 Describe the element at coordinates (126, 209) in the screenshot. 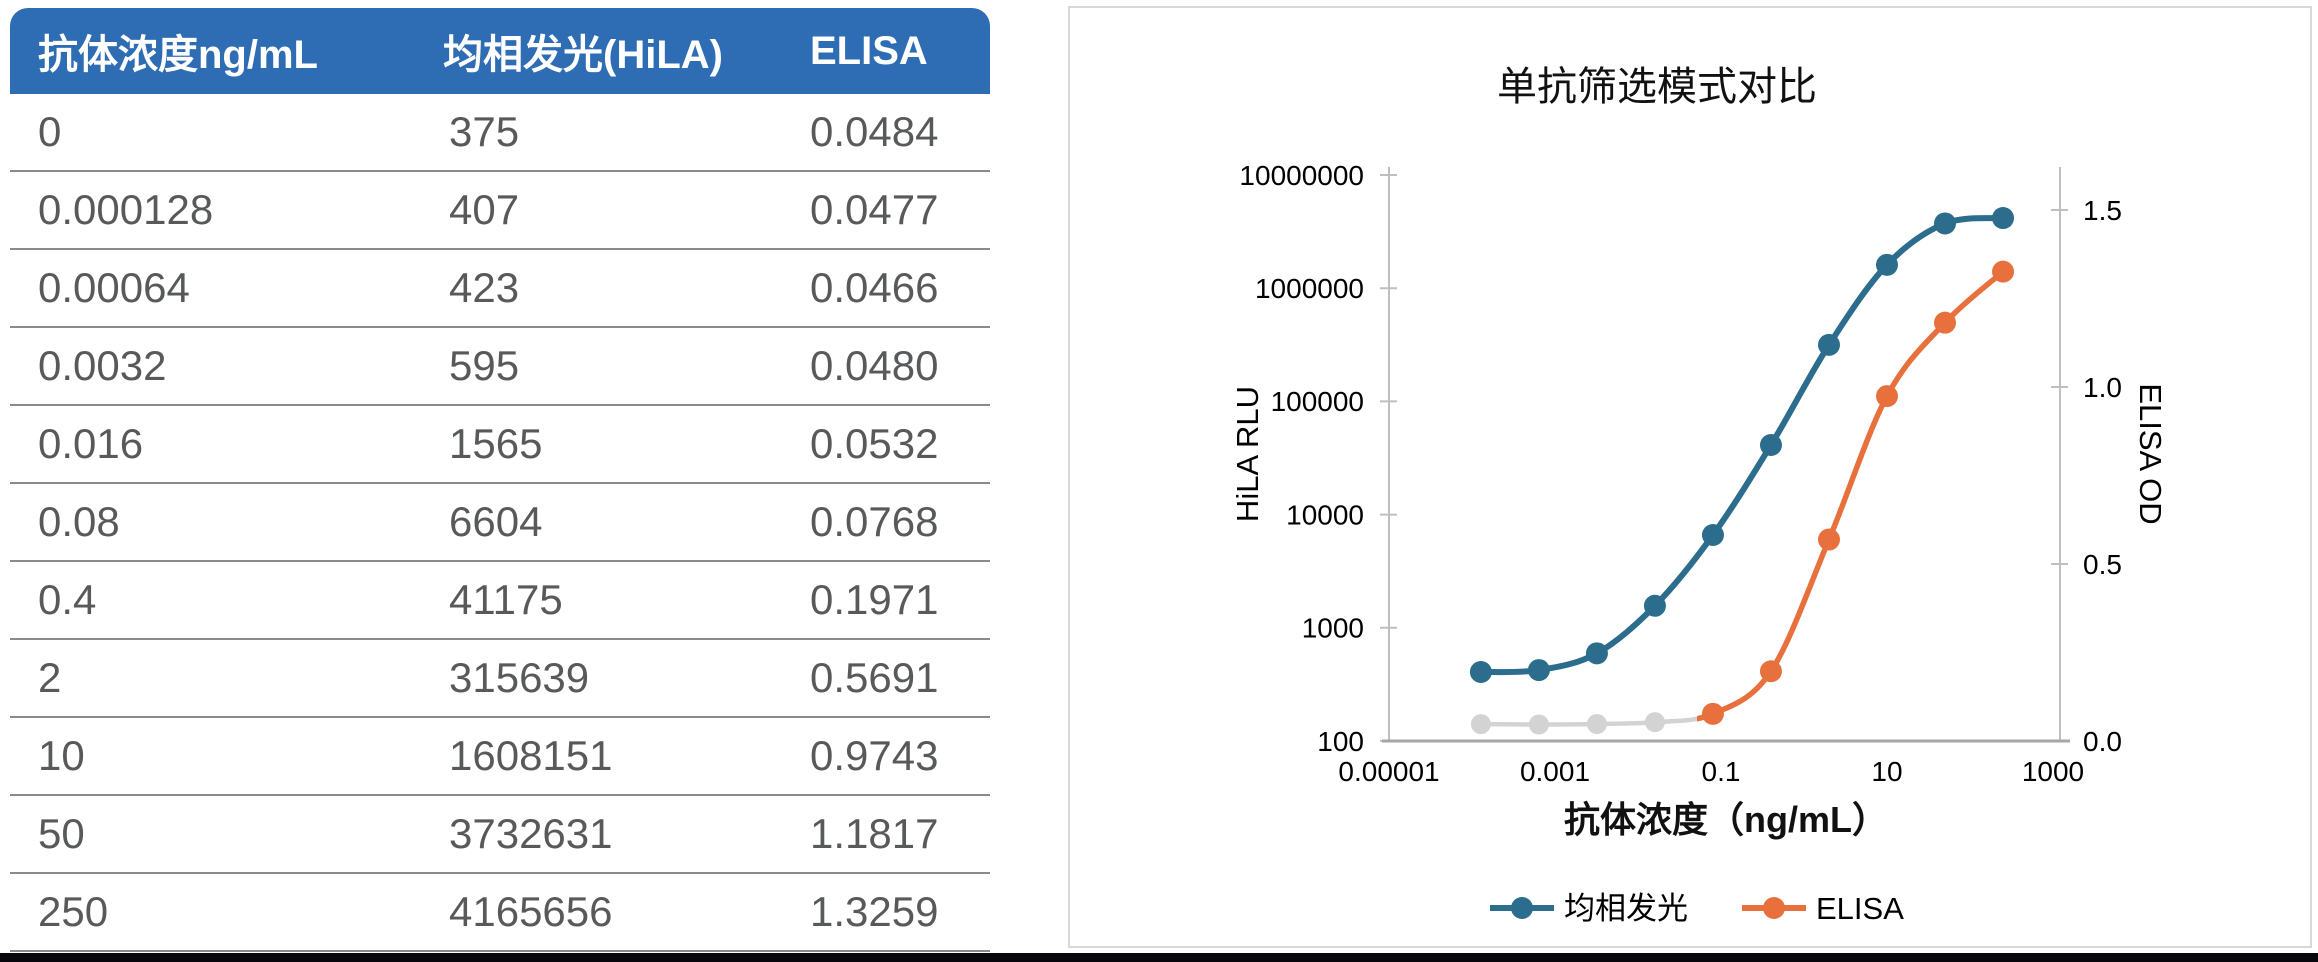

I see `table-cell: 0.000128` at that location.